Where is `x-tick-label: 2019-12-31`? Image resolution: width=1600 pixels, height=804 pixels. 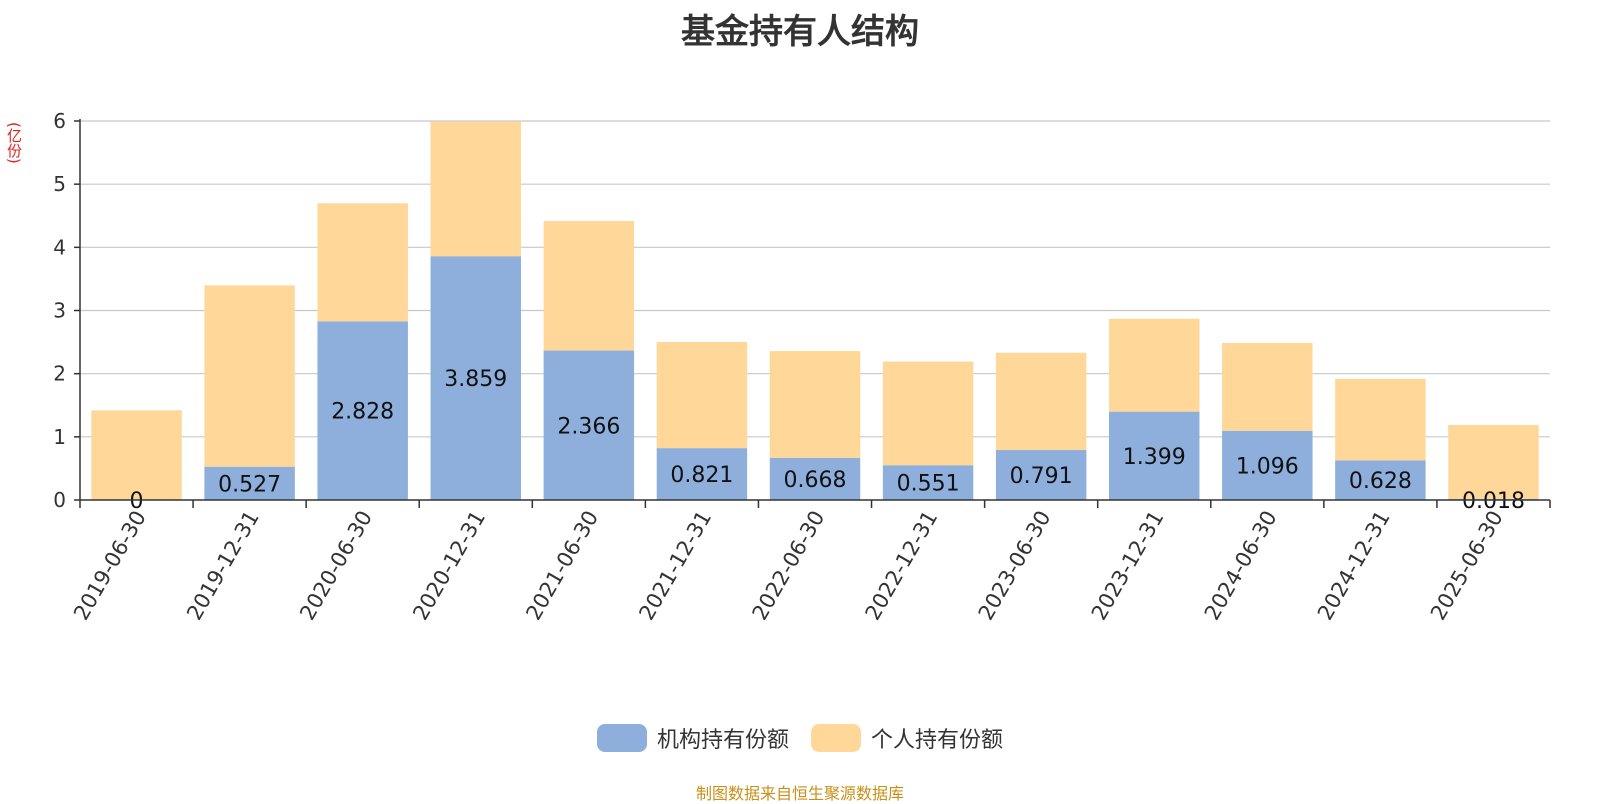 x-tick-label: 2019-12-31 is located at coordinates (223, 566).